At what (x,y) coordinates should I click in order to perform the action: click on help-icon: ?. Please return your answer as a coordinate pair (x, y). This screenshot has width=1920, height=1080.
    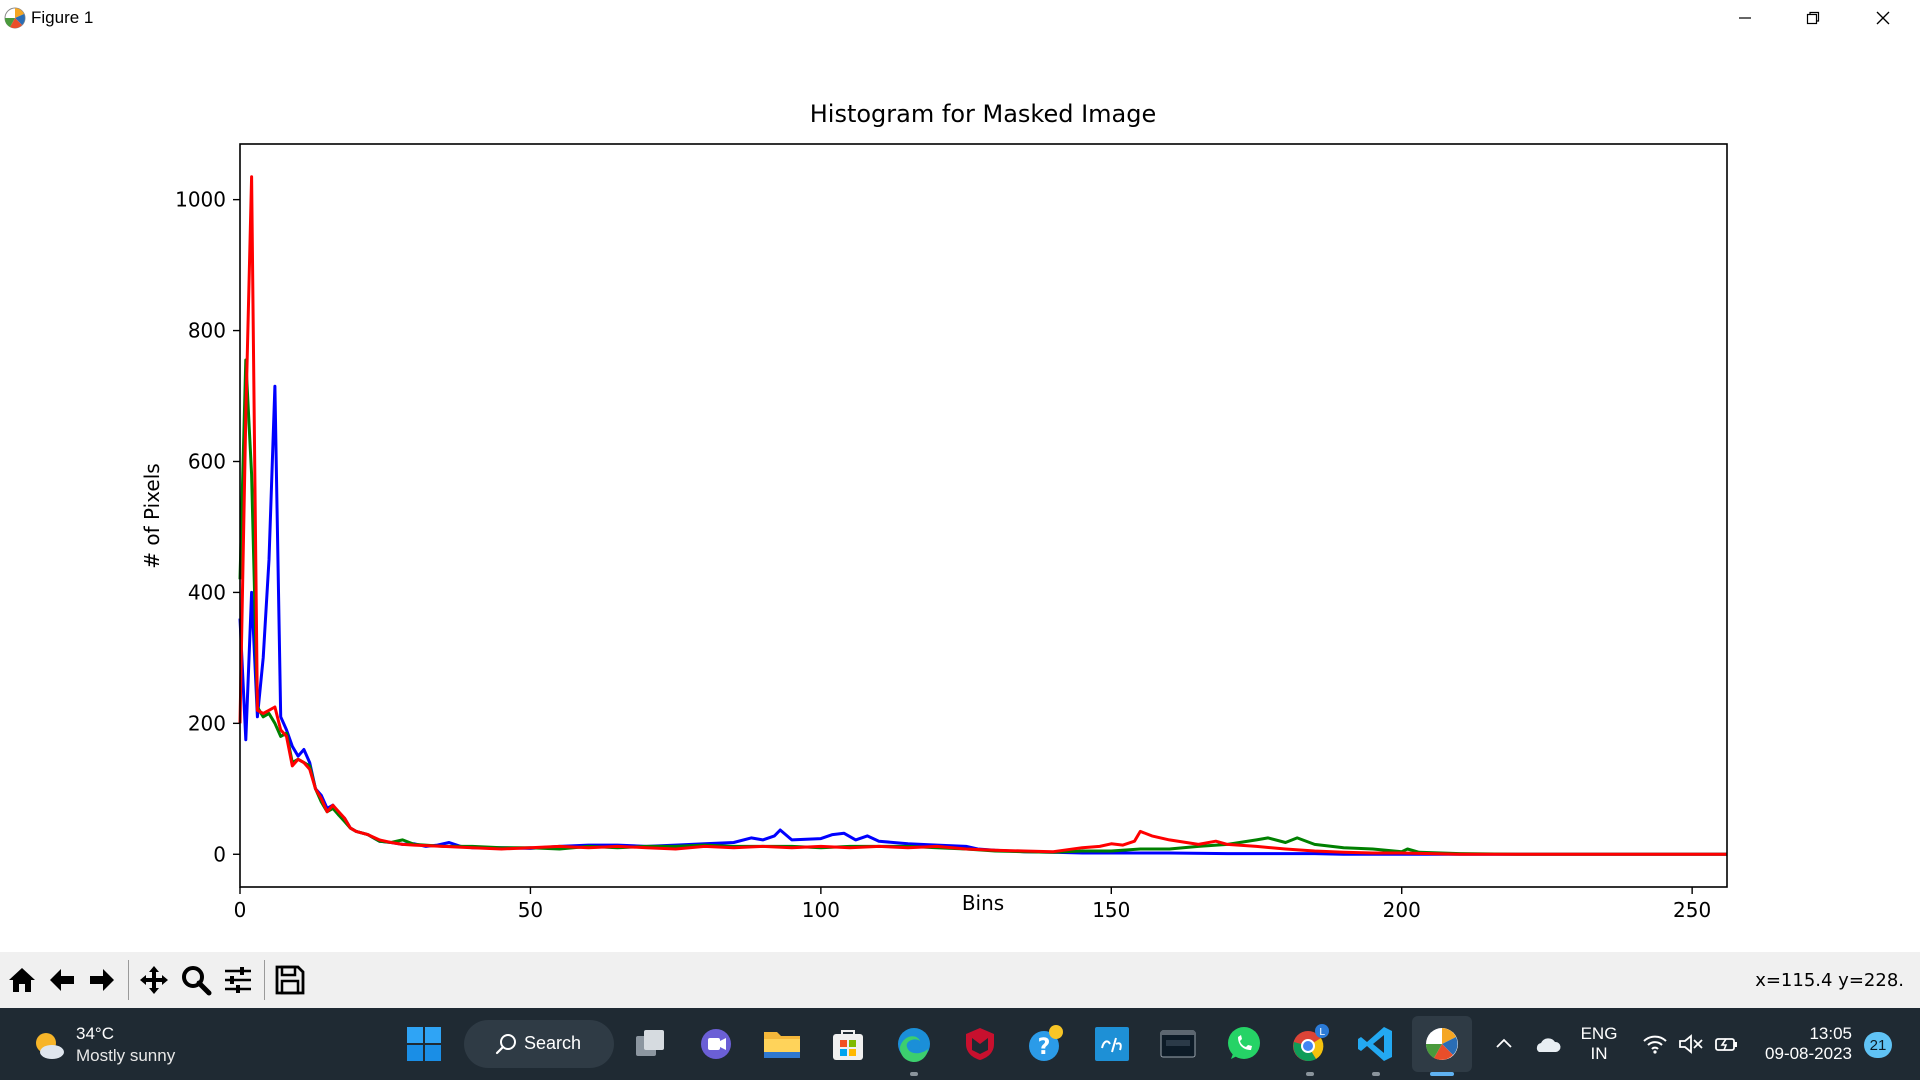
    Looking at the image, I should click on (1046, 1043).